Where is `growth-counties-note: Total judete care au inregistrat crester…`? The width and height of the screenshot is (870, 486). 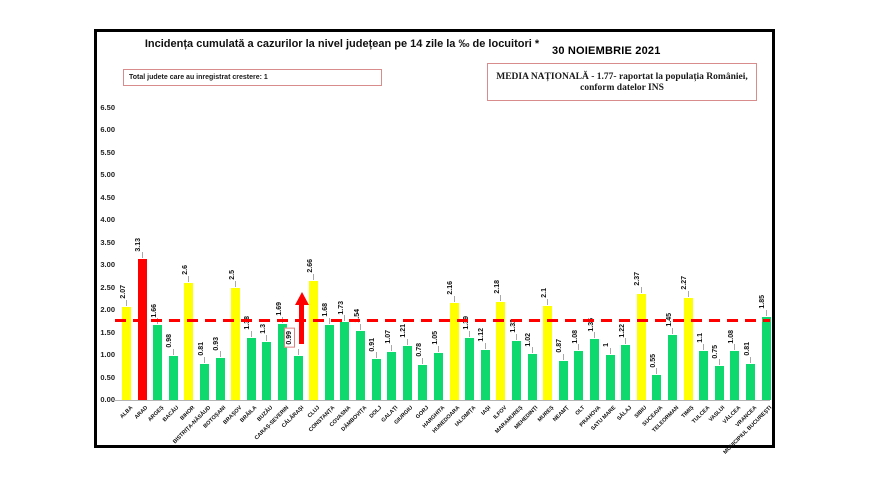
growth-counties-note: Total judete care au inregistrat crester… is located at coordinates (198, 77).